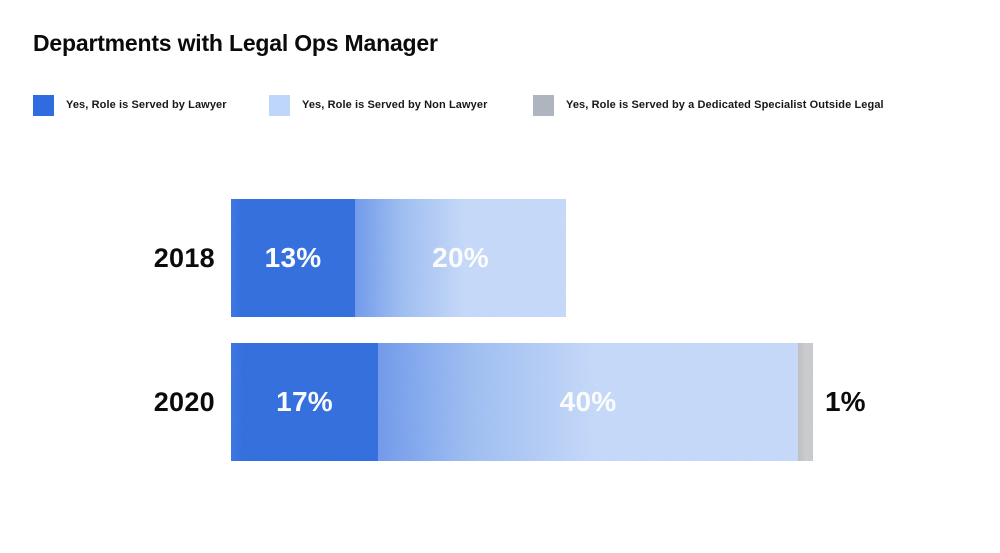 The width and height of the screenshot is (1000, 553). What do you see at coordinates (235, 43) in the screenshot?
I see `chart-title: Departments with Legal Ops Manager` at bounding box center [235, 43].